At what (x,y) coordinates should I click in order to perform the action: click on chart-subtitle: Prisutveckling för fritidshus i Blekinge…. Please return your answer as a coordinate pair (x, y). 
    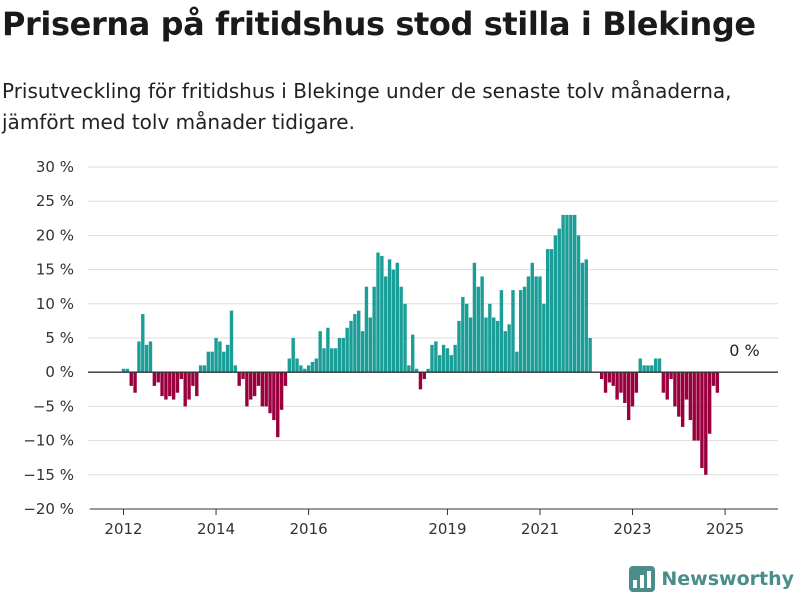
    Looking at the image, I should click on (367, 106).